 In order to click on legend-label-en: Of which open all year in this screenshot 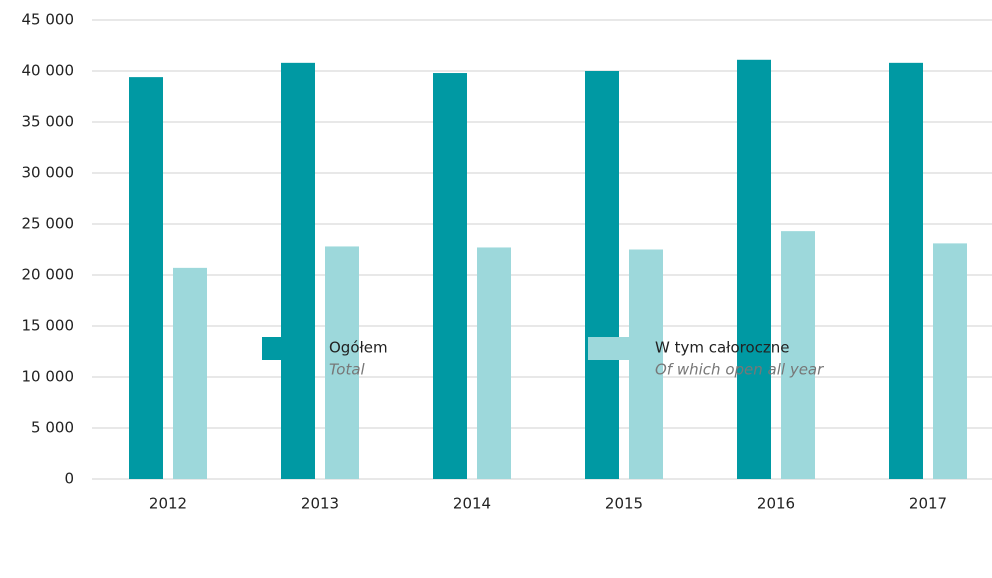, I will do `click(739, 370)`.